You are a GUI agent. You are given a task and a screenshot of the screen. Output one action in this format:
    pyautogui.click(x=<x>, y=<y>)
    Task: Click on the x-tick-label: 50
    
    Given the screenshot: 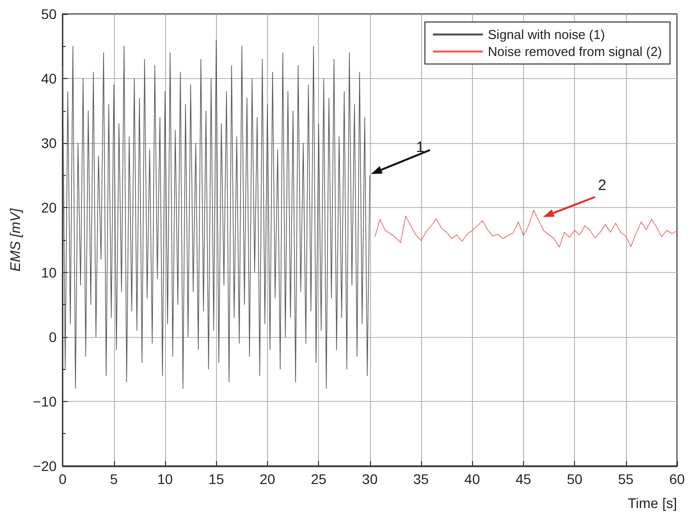 What is the action you would take?
    pyautogui.click(x=574, y=479)
    